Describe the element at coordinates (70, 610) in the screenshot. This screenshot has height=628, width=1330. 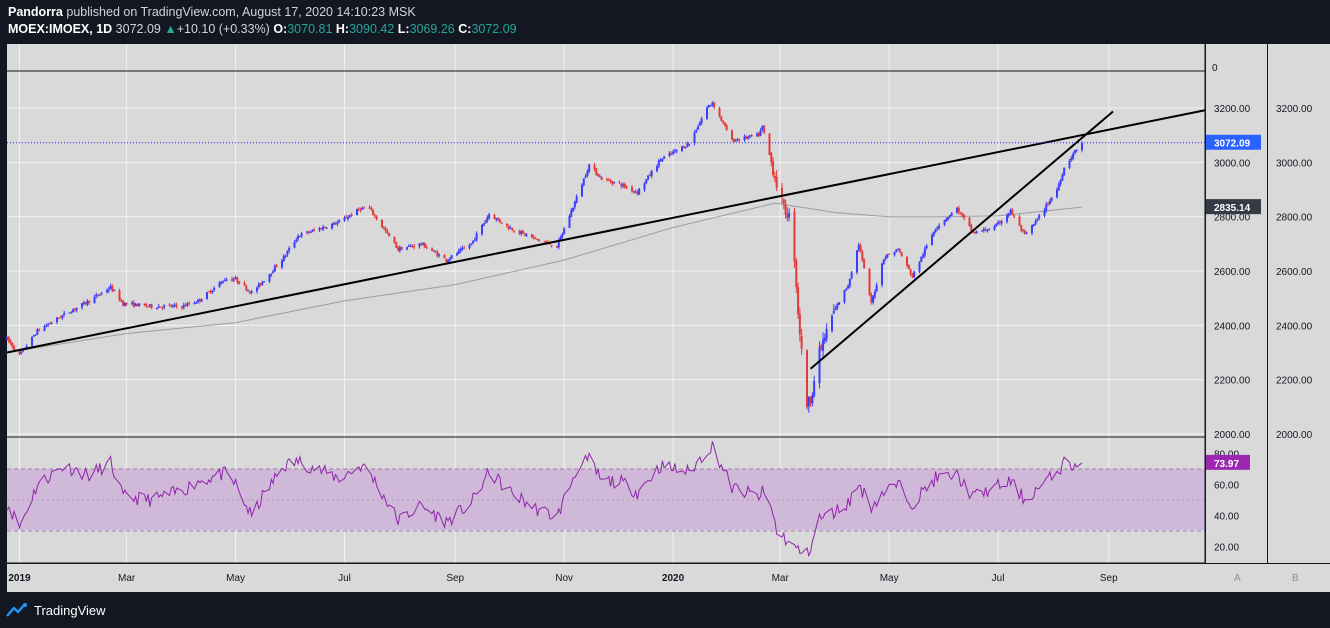
I see `tradingview-brand: TradingView` at that location.